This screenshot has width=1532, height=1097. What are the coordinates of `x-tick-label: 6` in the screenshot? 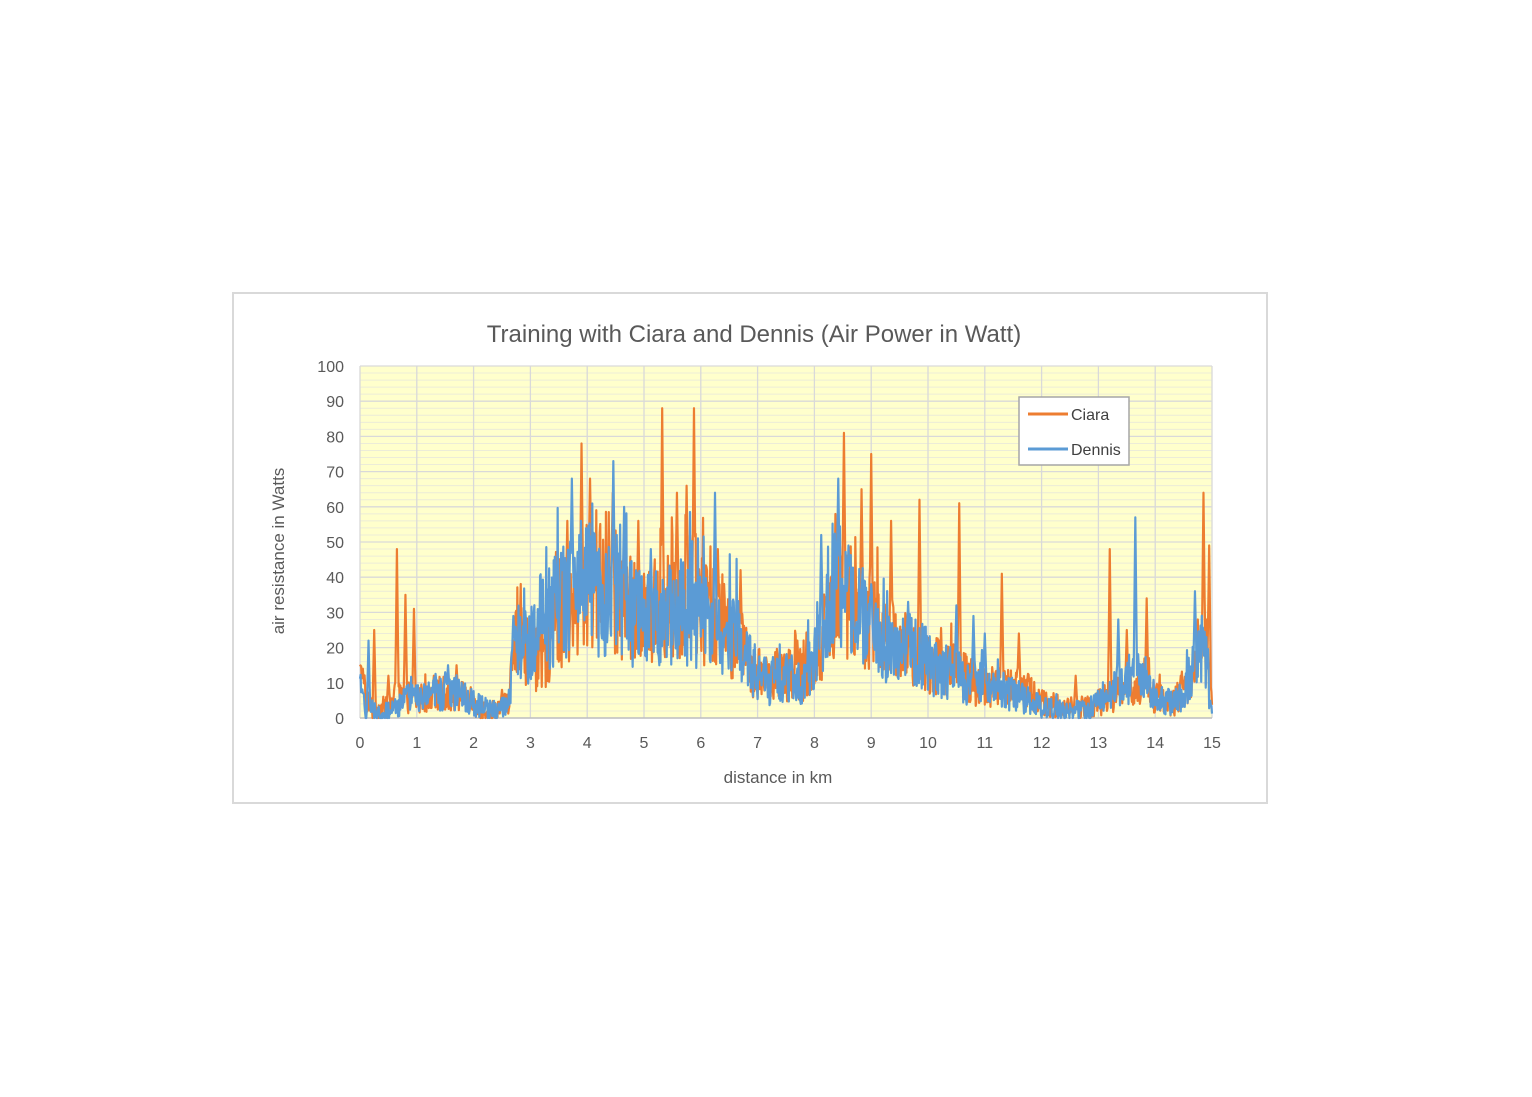 It's located at (700, 743).